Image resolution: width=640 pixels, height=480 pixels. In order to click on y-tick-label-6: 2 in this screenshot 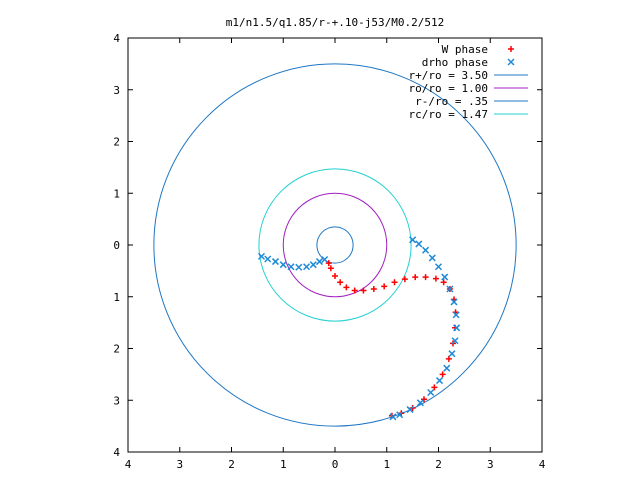, I will do `click(116, 142)`.